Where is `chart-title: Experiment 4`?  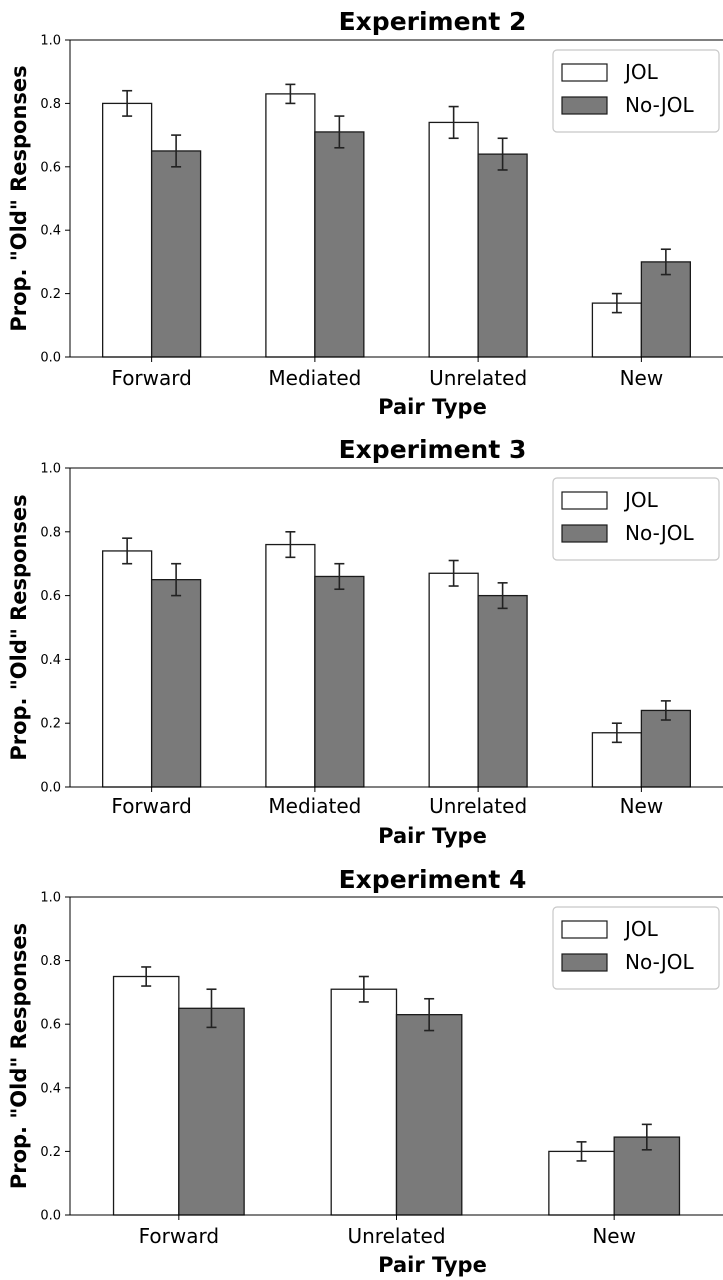 chart-title: Experiment 4 is located at coordinates (433, 879).